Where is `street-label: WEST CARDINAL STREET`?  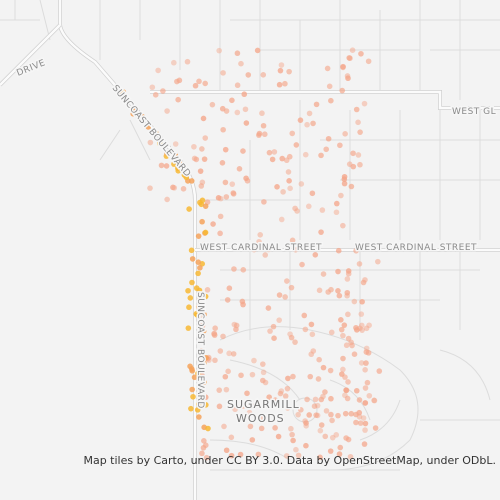
street-label: WEST CARDINAL STREET is located at coordinates (416, 248).